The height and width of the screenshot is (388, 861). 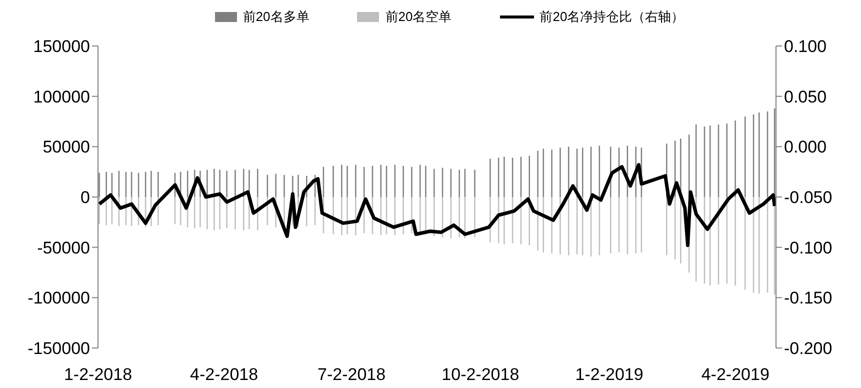 What do you see at coordinates (612, 17) in the screenshot?
I see `legend-label: 前20名净持仓比（右轴）` at bounding box center [612, 17].